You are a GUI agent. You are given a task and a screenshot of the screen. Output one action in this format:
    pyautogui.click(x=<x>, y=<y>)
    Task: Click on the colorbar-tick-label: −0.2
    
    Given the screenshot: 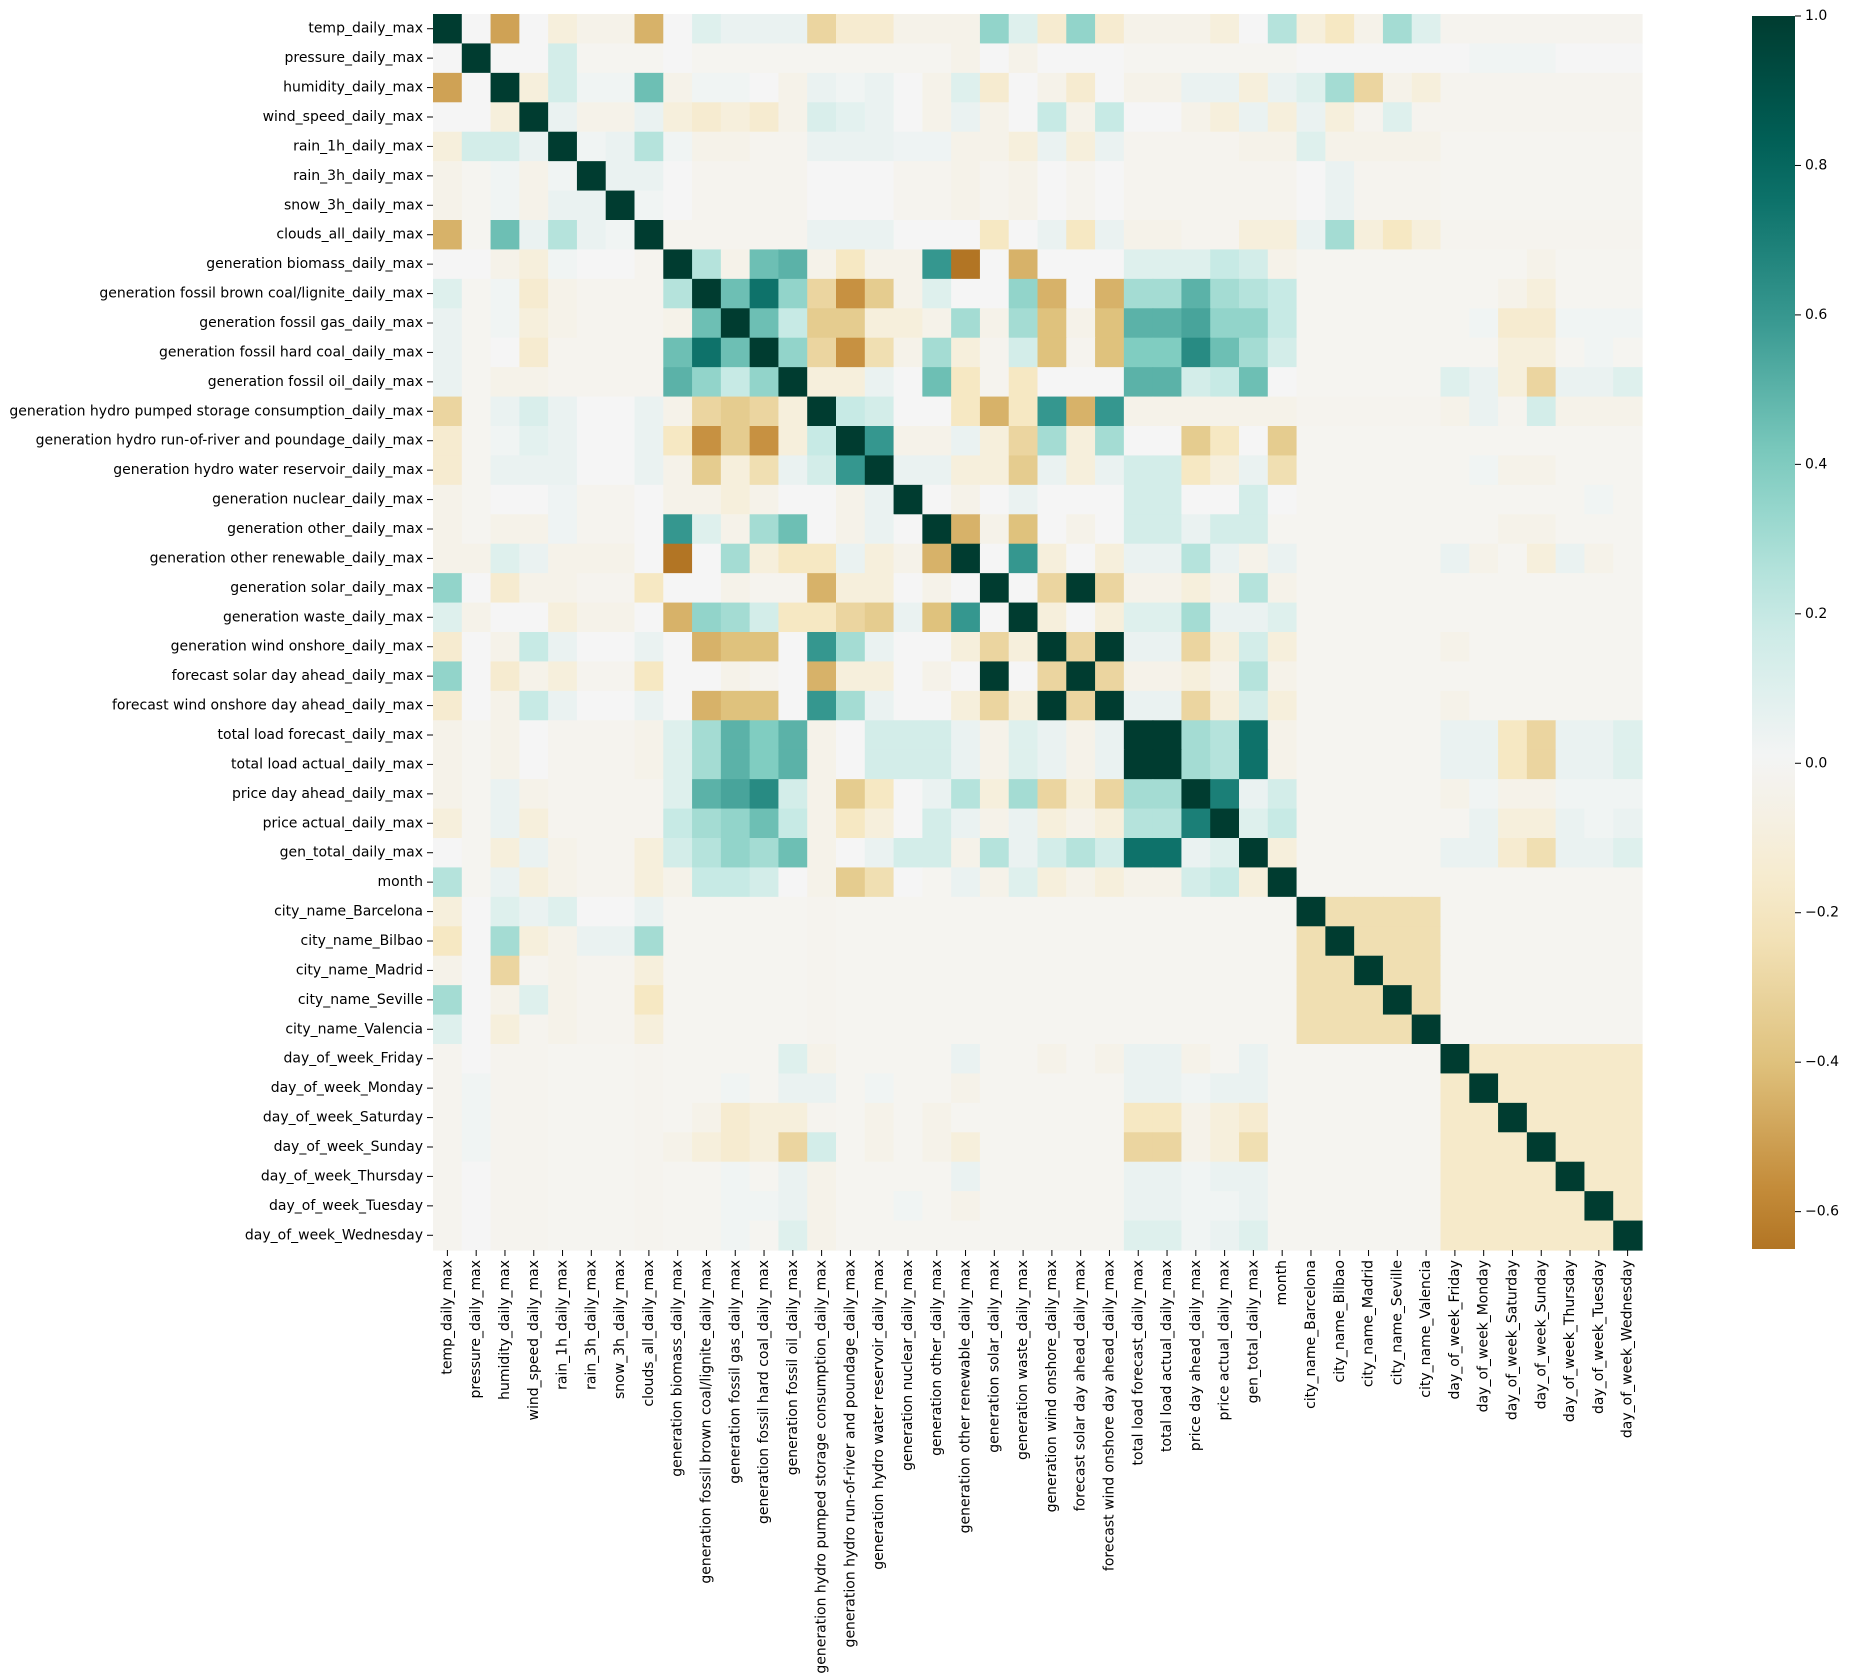 What is the action you would take?
    pyautogui.click(x=1822, y=913)
    